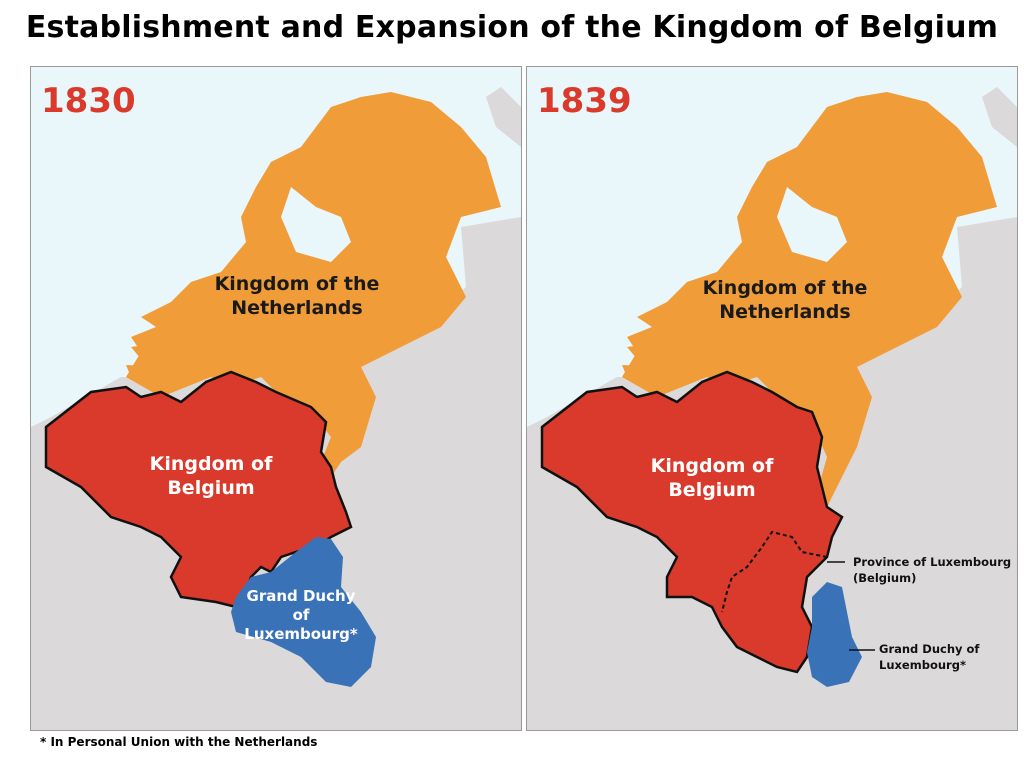 The width and height of the screenshot is (1024, 768). I want to click on year-label: 1830, so click(88, 101).